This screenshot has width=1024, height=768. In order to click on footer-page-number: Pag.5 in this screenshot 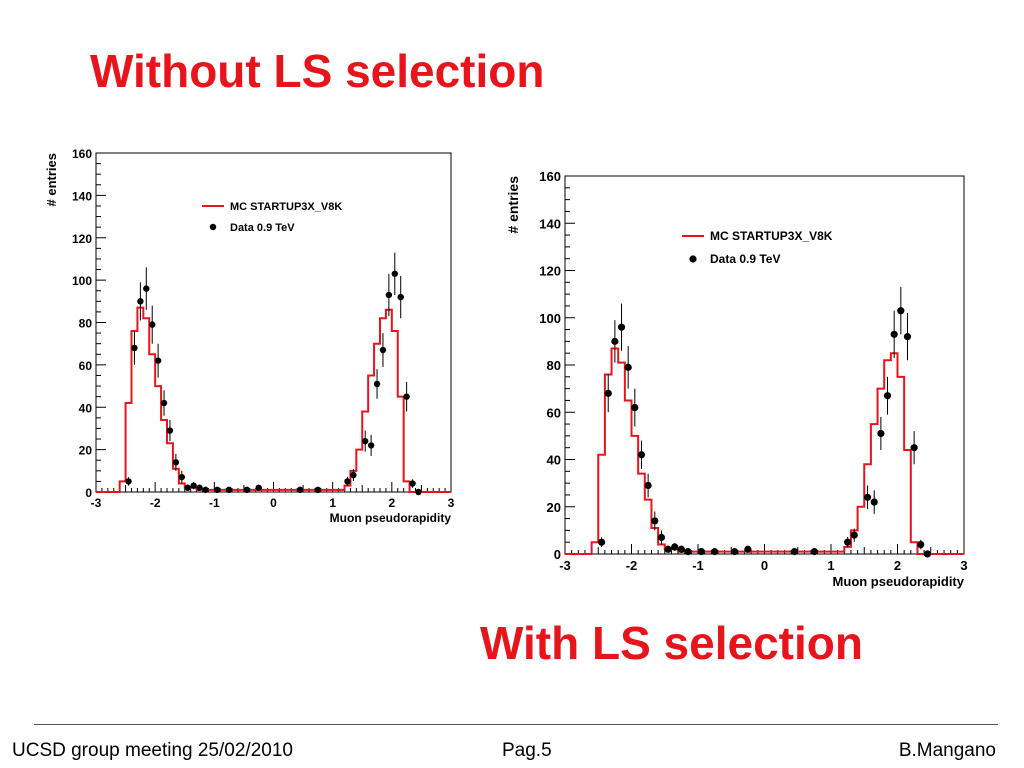, I will do `click(527, 750)`.